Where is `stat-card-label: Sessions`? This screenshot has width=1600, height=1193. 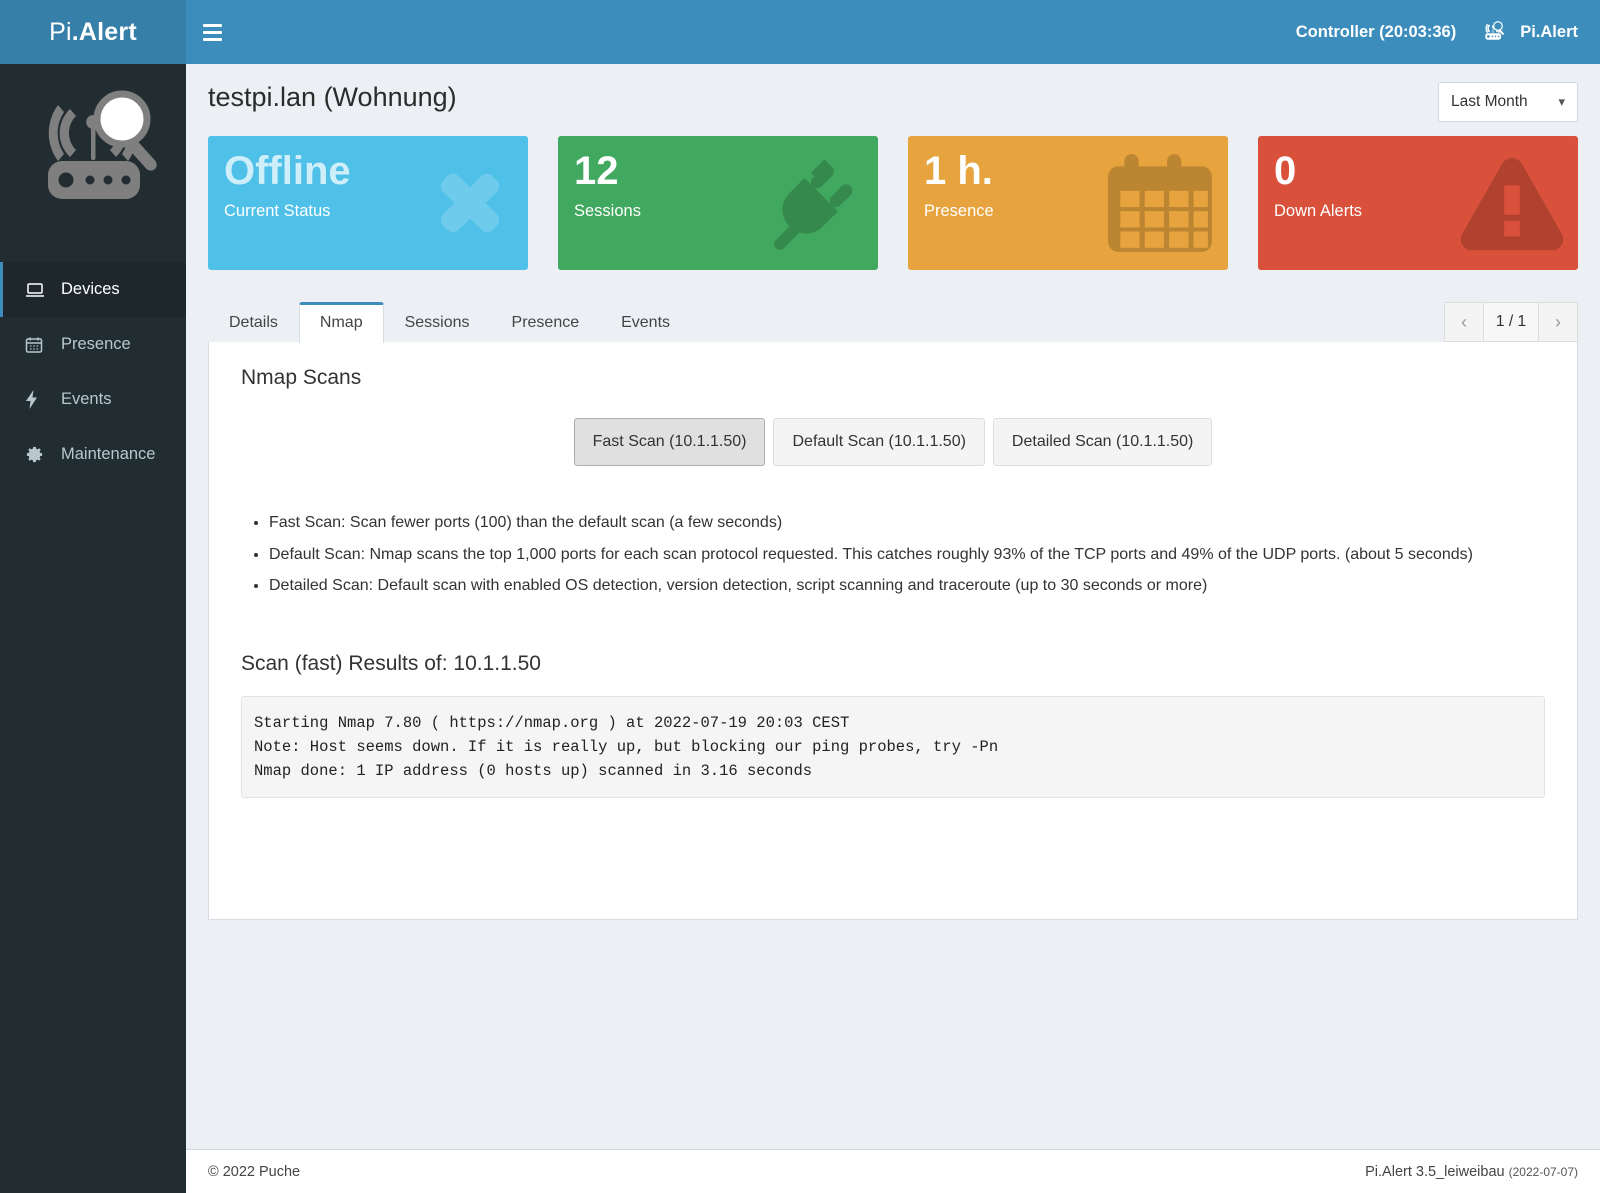
stat-card-label: Sessions is located at coordinates (607, 211).